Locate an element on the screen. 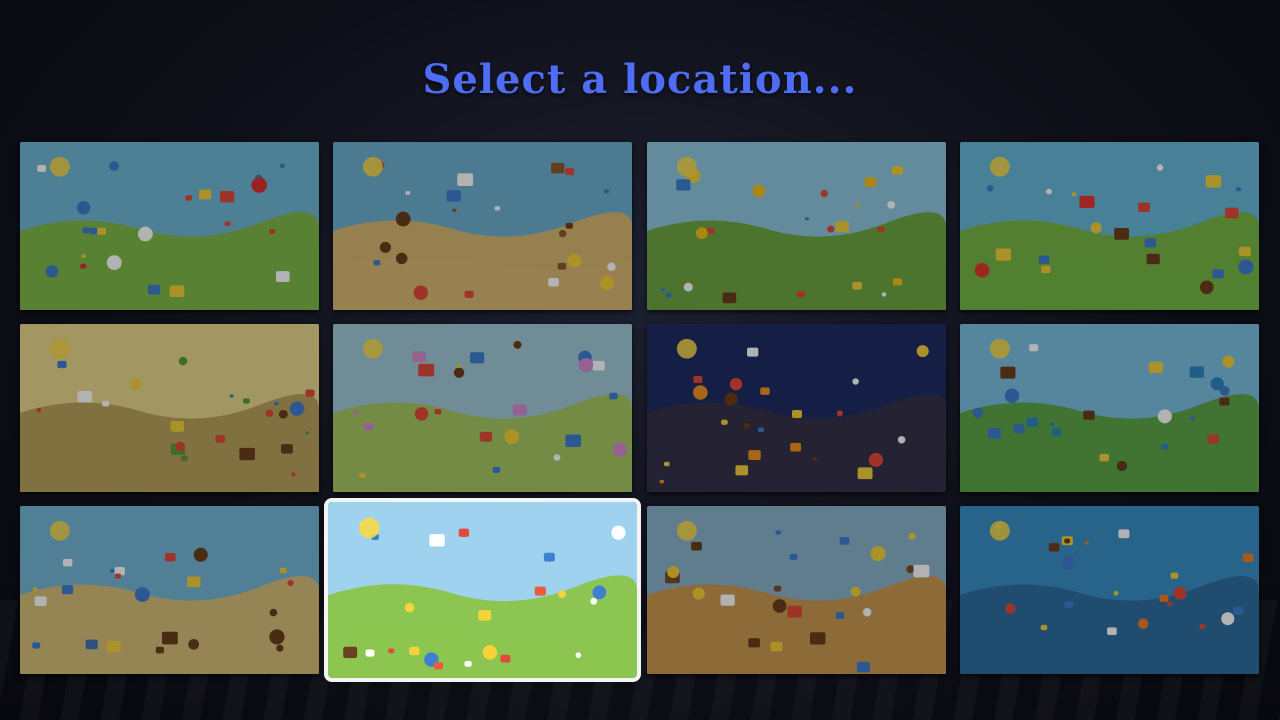 This screenshot has width=1280, height=720. location-thumbnail-vikings is located at coordinates (482, 226).